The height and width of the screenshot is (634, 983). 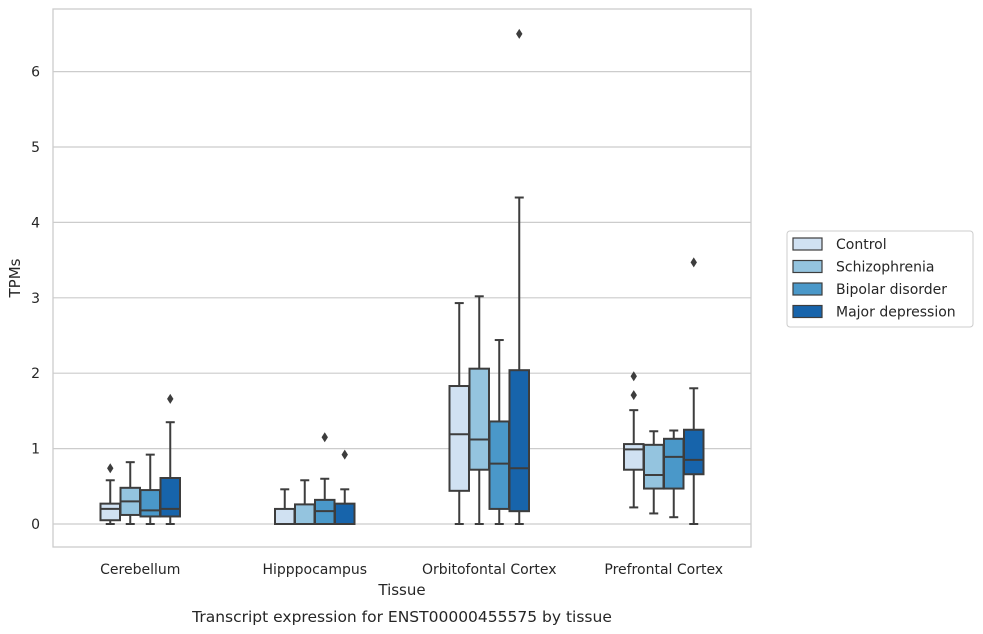 What do you see at coordinates (896, 313) in the screenshot?
I see `legend-label: Major depression` at bounding box center [896, 313].